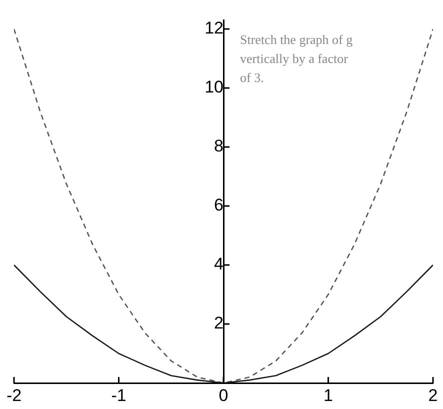  Describe the element at coordinates (219, 205) in the screenshot. I see `y-tick-label: 6` at that location.